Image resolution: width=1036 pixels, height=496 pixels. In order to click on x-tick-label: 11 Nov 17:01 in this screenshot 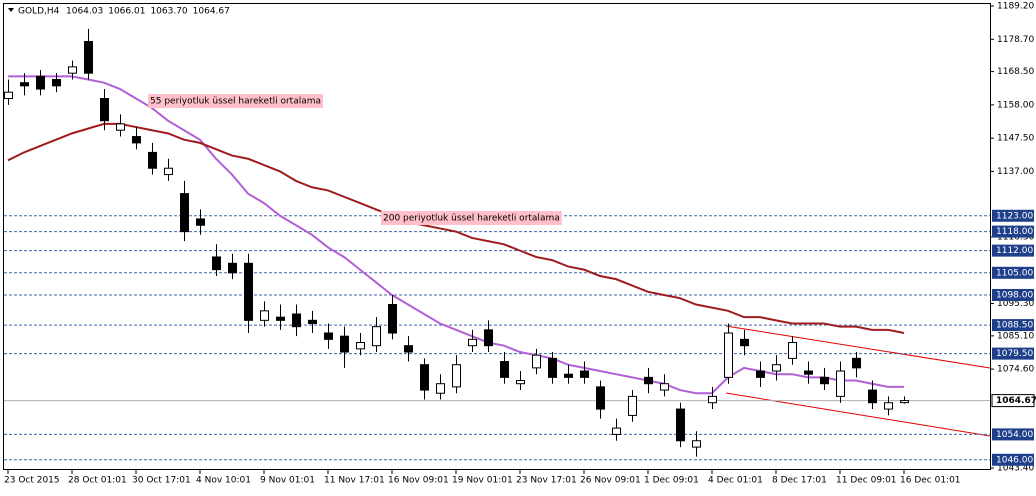, I will do `click(354, 481)`.